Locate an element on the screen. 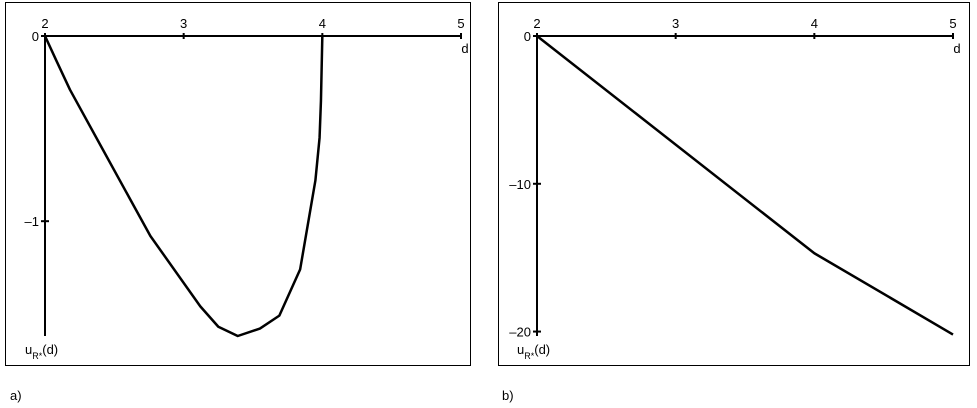 The image size is (977, 408). y-tick-label: –10 is located at coordinates (520, 184).